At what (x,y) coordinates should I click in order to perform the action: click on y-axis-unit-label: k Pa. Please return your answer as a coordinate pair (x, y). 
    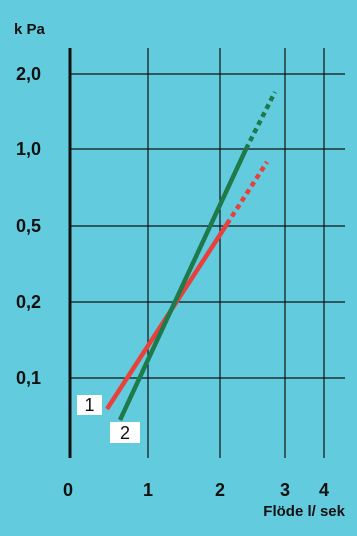
    Looking at the image, I should click on (30, 29).